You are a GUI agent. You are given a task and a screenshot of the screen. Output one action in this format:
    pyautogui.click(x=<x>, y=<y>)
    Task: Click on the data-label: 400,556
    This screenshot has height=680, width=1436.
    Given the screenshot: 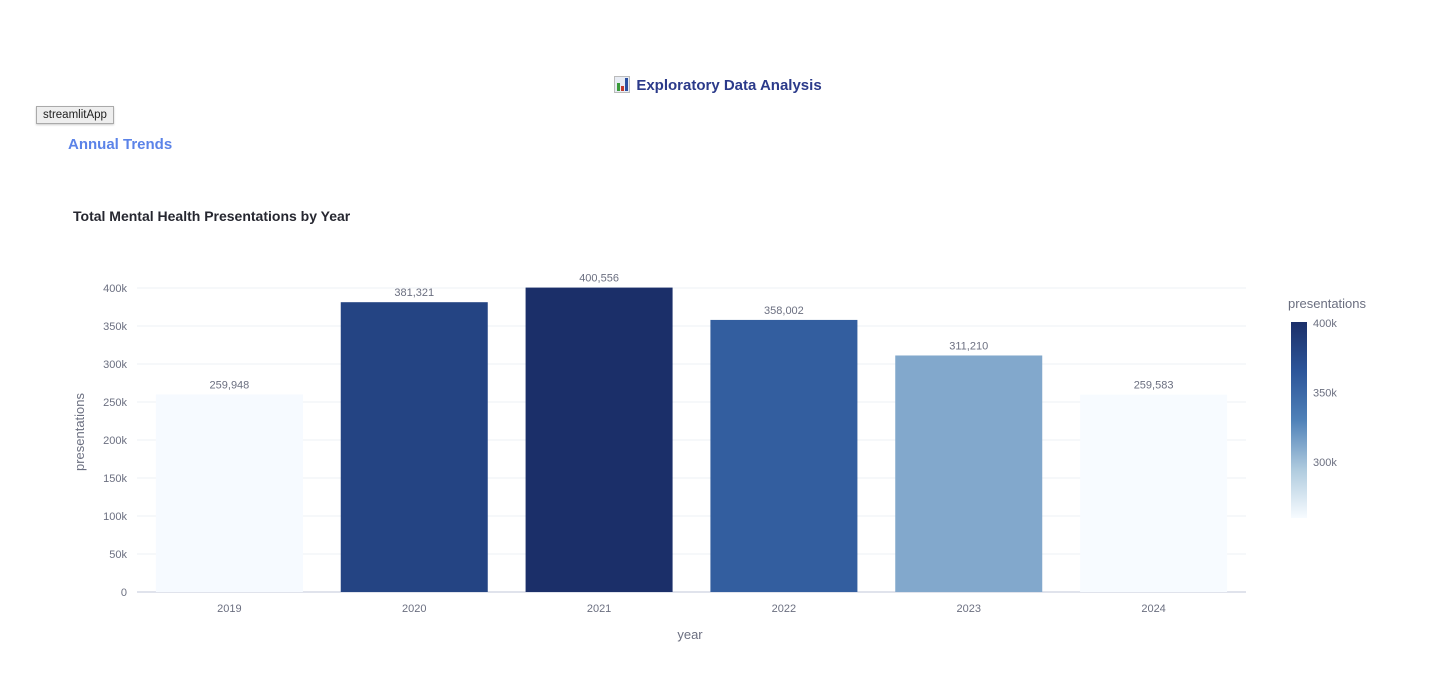 What is the action you would take?
    pyautogui.click(x=599, y=279)
    